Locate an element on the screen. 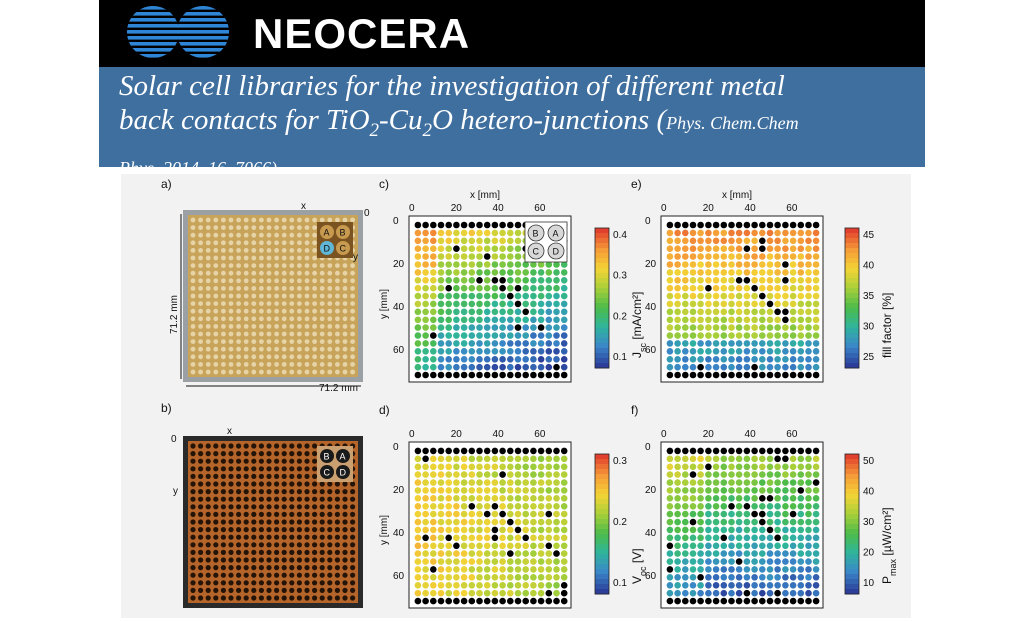  panel-a-contact-label: A is located at coordinates (327, 233).